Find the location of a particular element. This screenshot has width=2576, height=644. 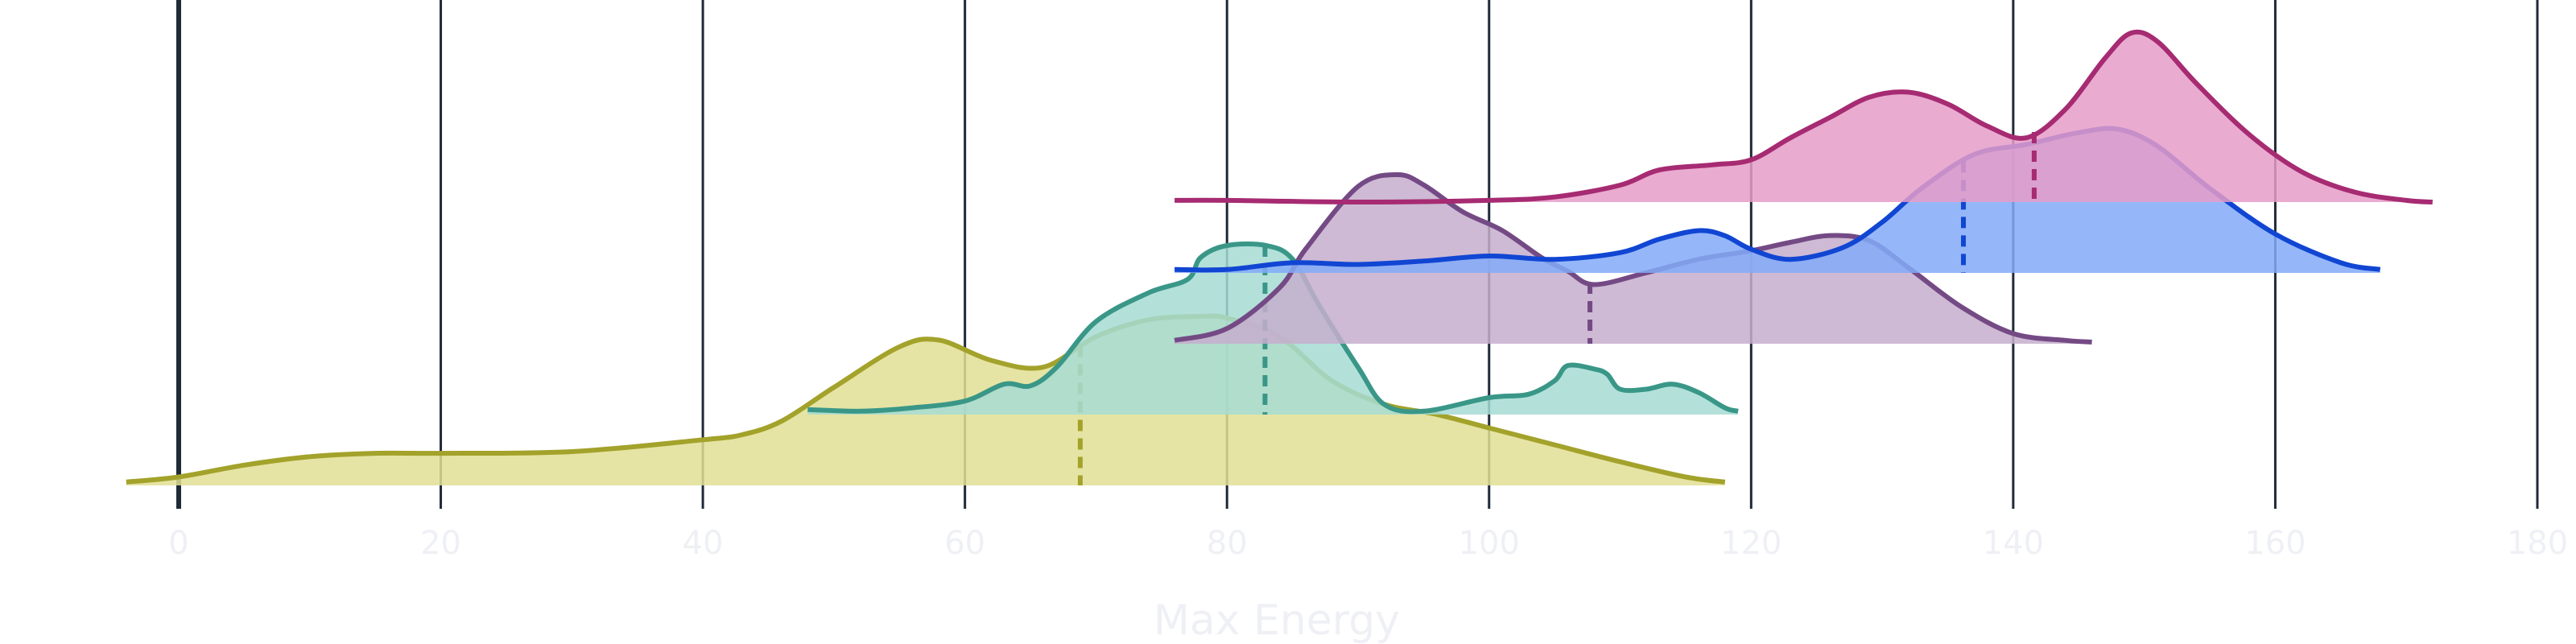

x-tick-labels: 0 20 40 60 80 100 120 140 160 180 is located at coordinates (1368, 543).